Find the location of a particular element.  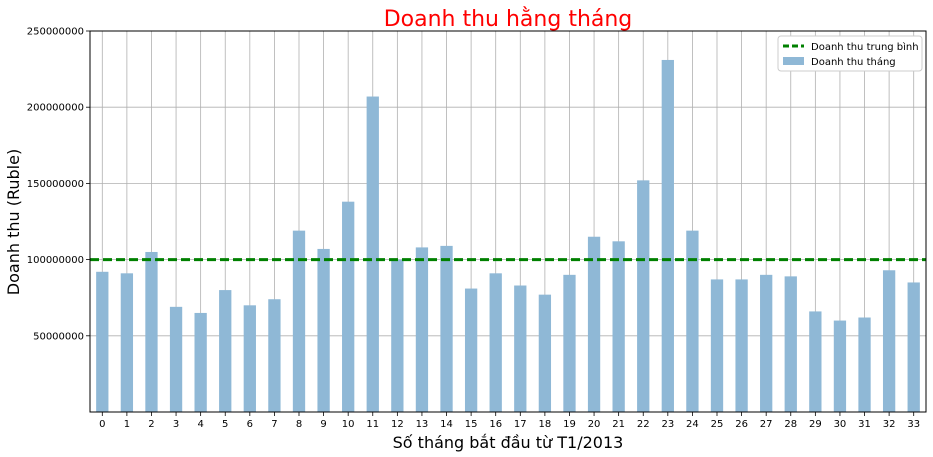

x-tick-label: 15 is located at coordinates (471, 424).